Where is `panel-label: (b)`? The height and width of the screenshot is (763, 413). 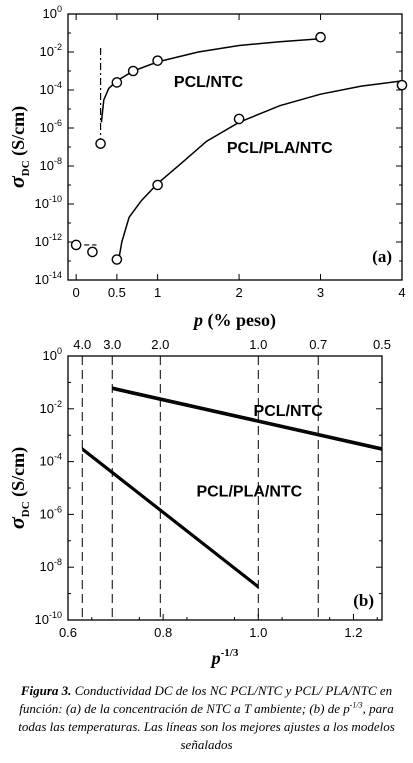
panel-label: (b) is located at coordinates (363, 600).